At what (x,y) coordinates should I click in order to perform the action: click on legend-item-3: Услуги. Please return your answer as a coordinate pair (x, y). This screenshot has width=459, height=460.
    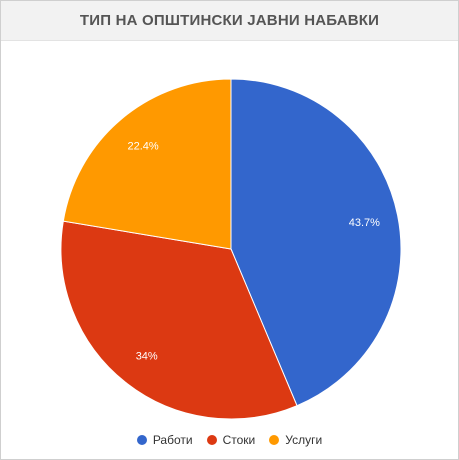
    Looking at the image, I should click on (295, 440).